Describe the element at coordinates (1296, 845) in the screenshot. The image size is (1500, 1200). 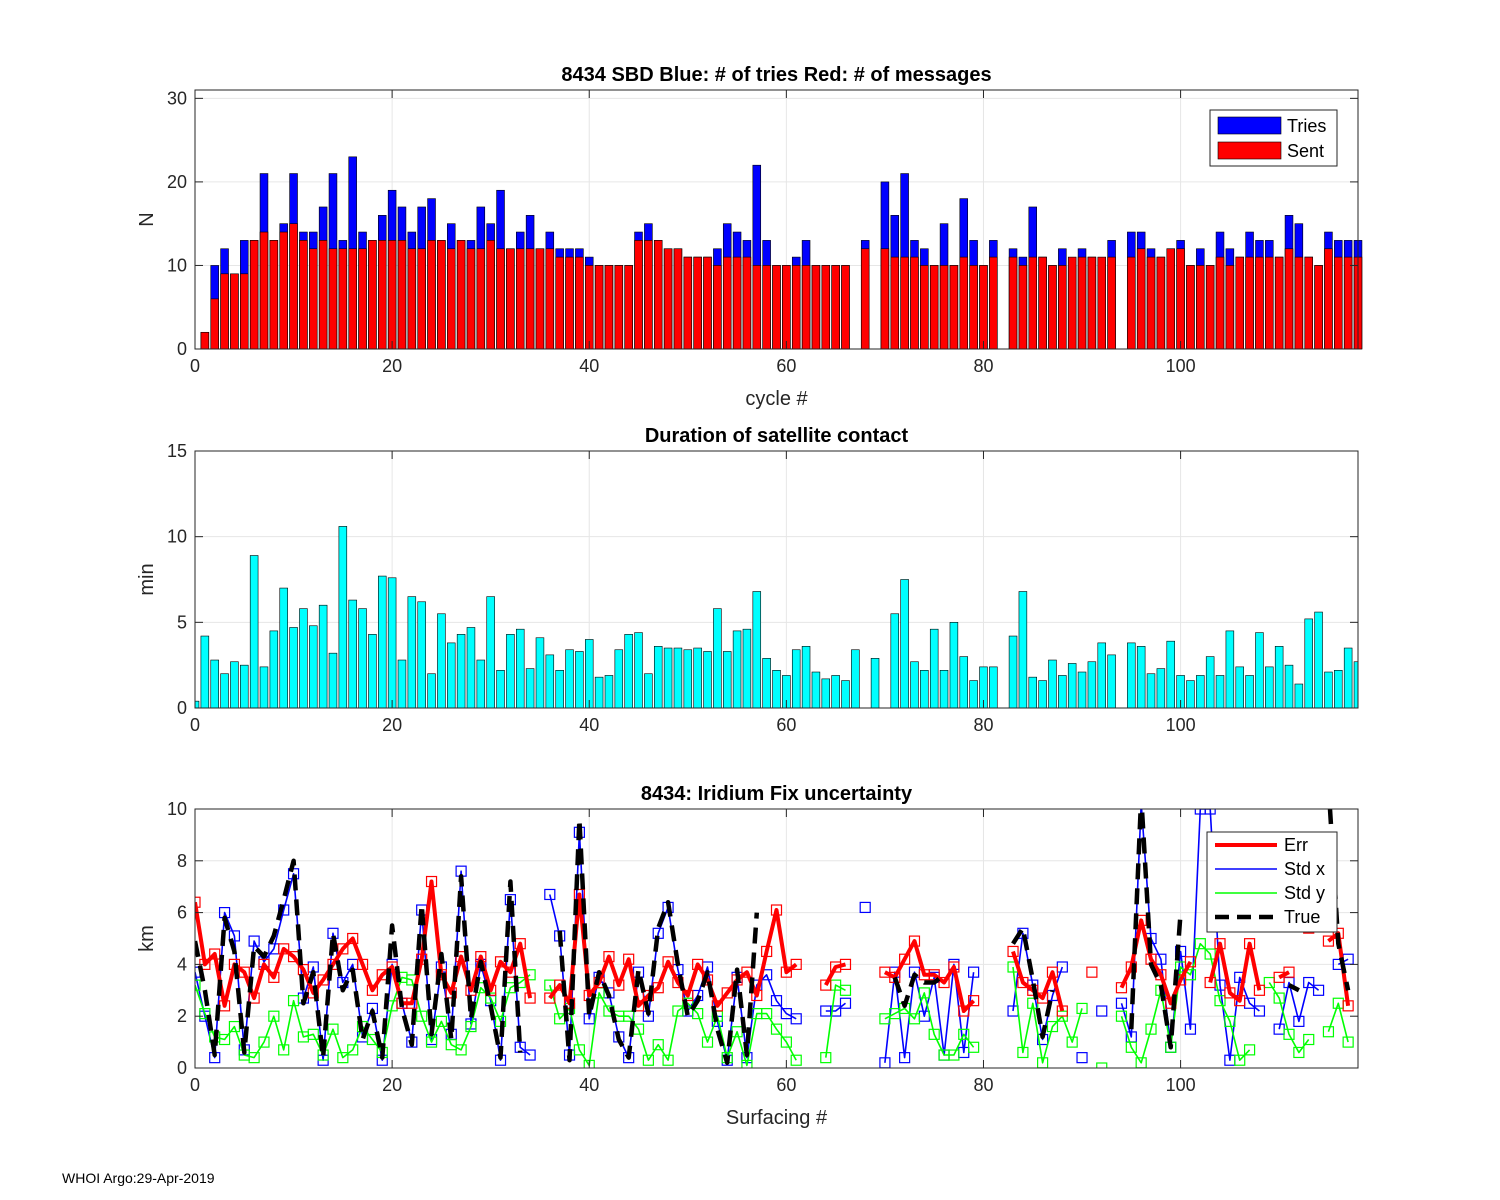
I see `legend-label-err: Err` at that location.